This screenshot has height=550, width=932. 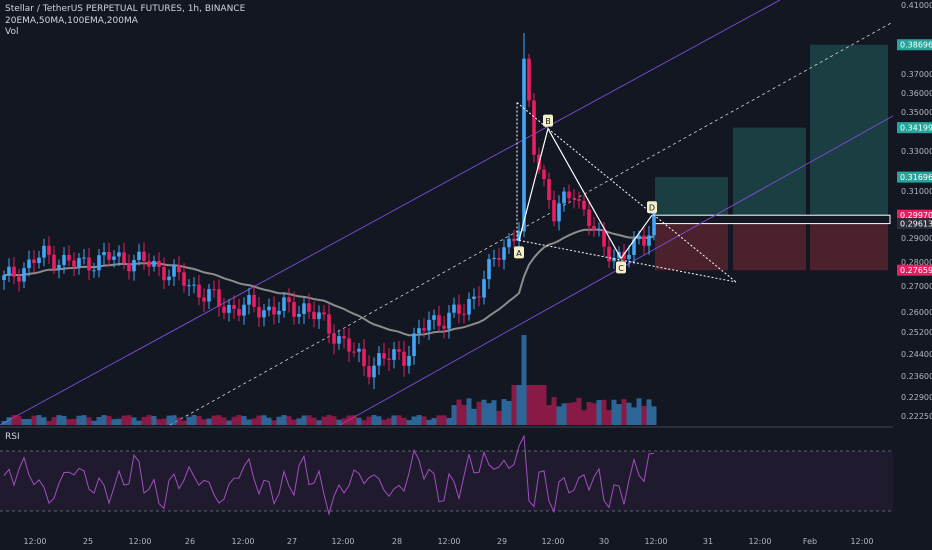 I want to click on indicator-legend: 20EMA,50MA,100EMA,200MA, so click(x=71, y=21).